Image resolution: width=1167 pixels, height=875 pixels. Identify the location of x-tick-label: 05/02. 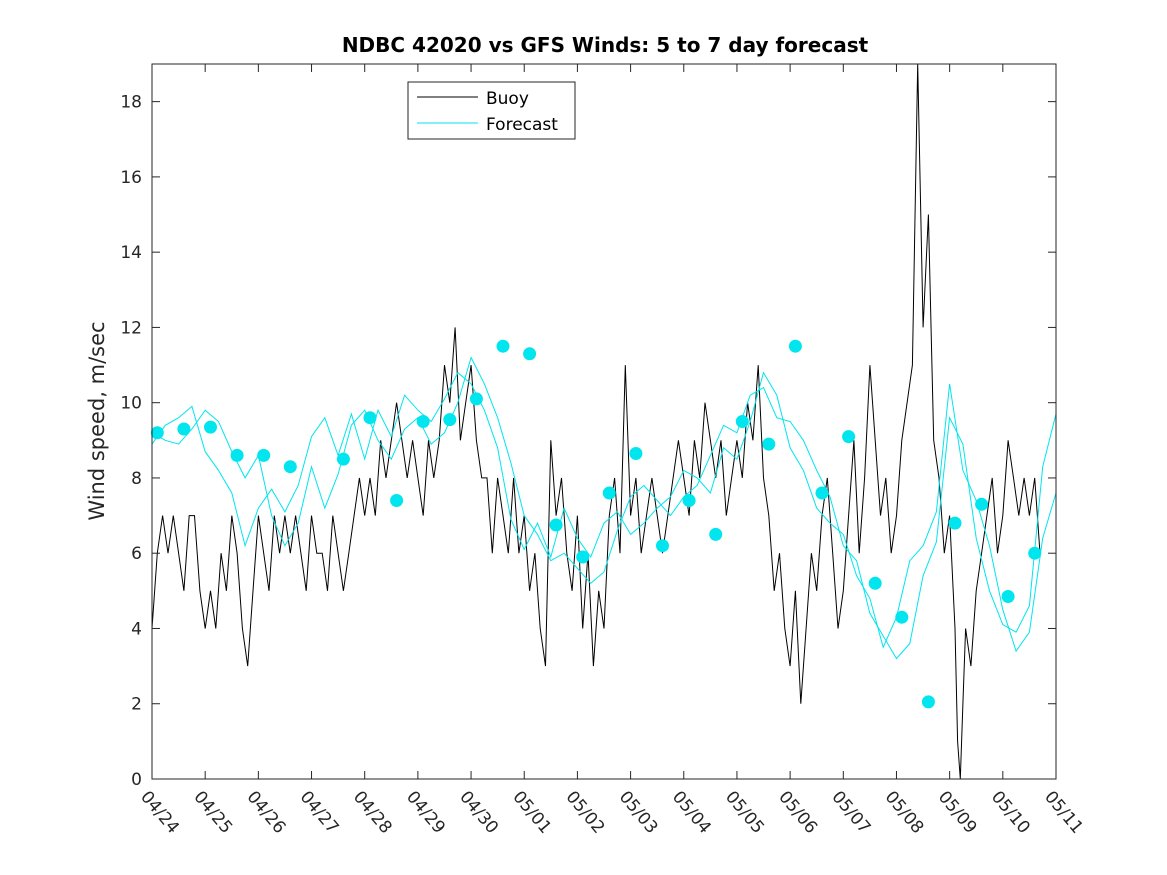
(585, 812).